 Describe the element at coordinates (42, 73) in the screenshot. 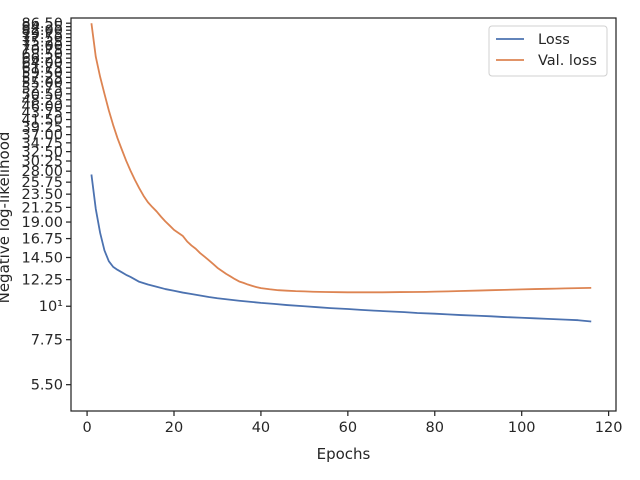

I see `y-tick-label: 59.50` at that location.